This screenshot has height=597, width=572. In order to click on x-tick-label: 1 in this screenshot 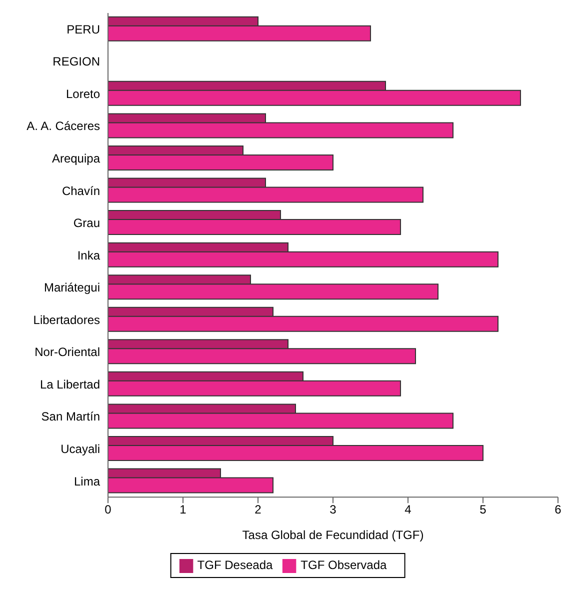, I will do `click(183, 509)`.